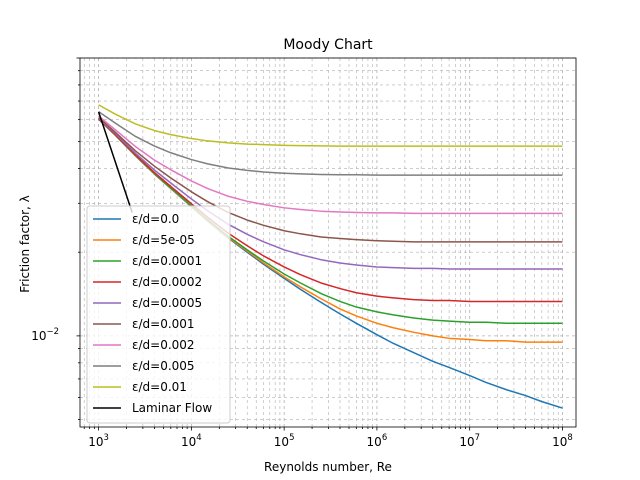  I want to click on legend-label: ε/d=0.0002, so click(167, 282).